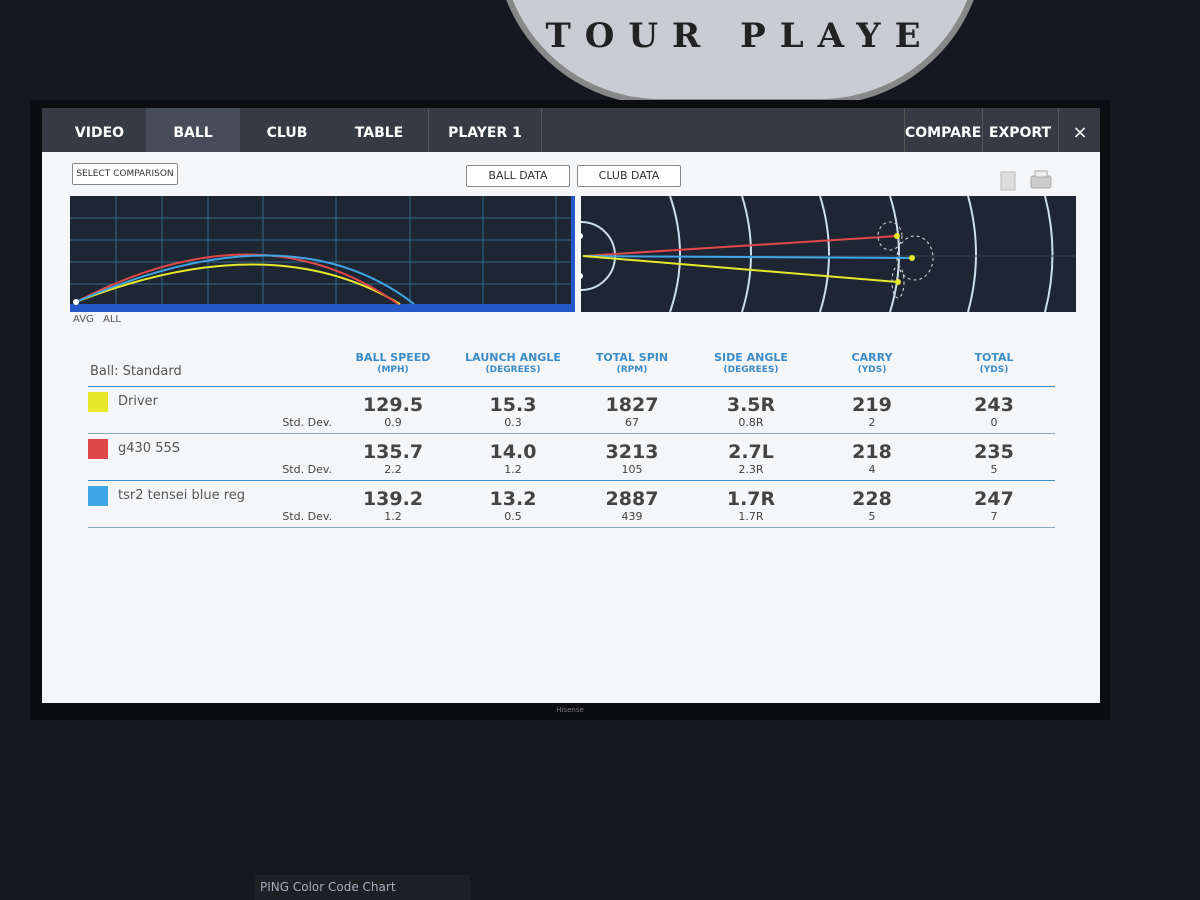  I want to click on avg-label: AVG, so click(83, 319).